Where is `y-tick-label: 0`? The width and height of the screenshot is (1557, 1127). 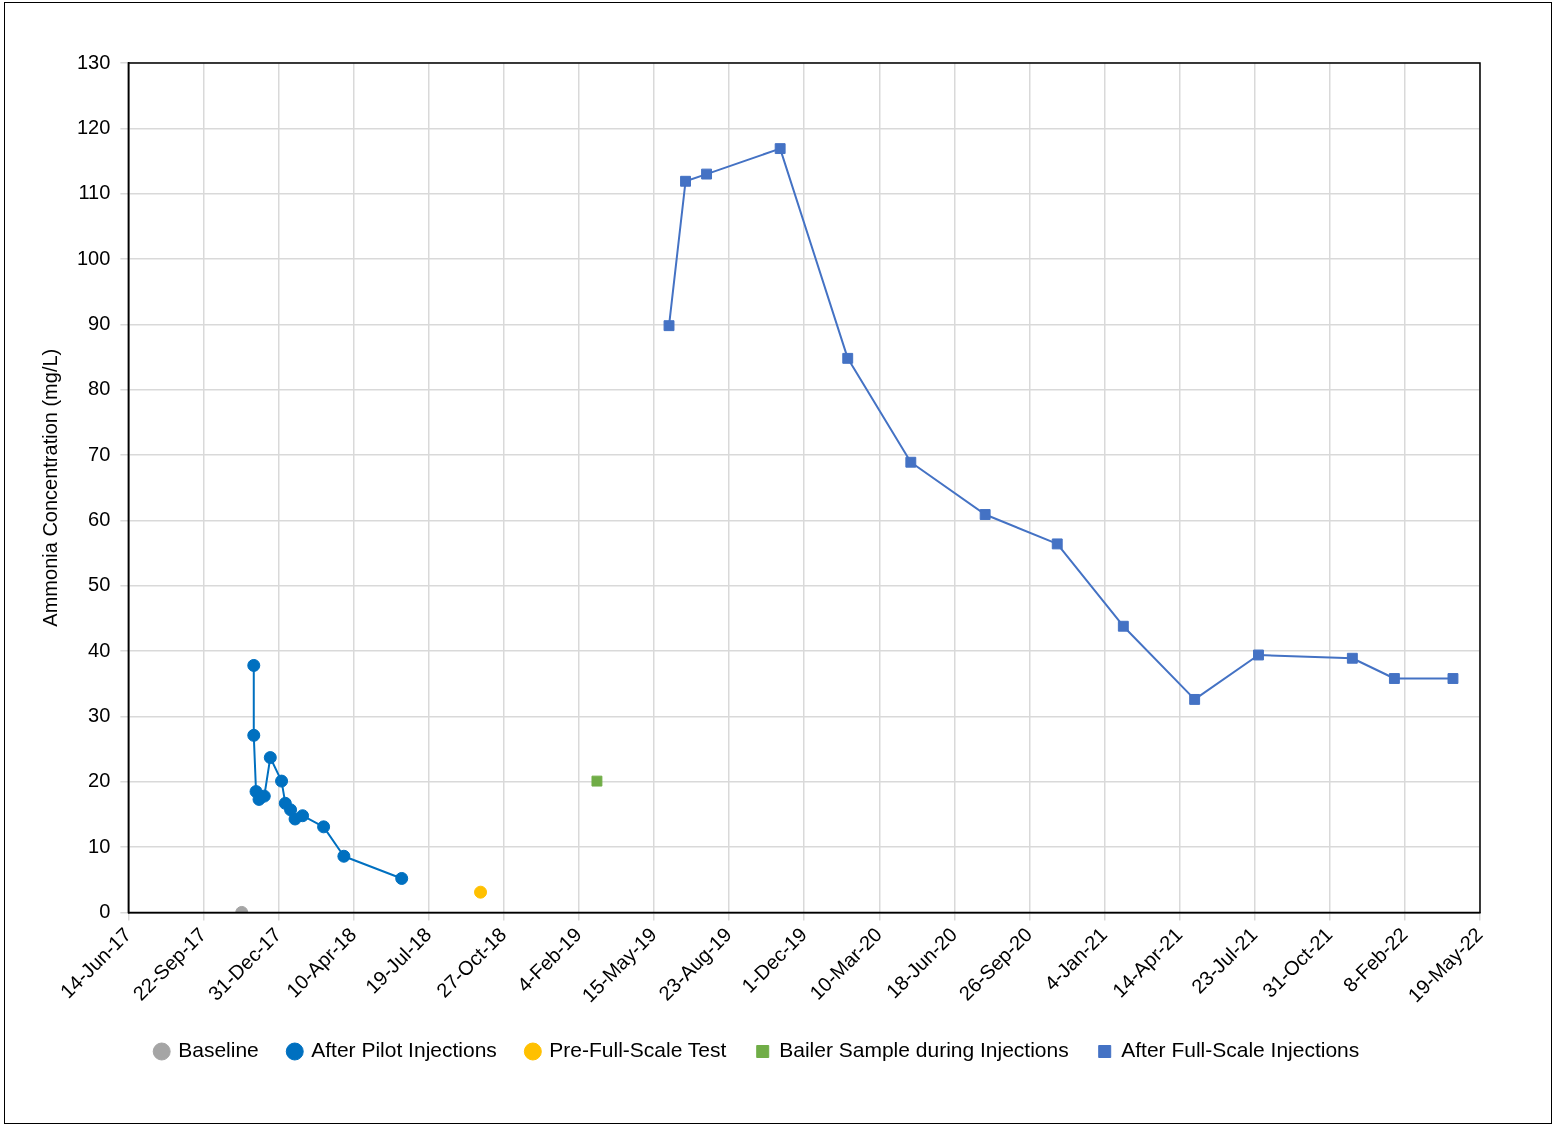
y-tick-label: 0 is located at coordinates (105, 910).